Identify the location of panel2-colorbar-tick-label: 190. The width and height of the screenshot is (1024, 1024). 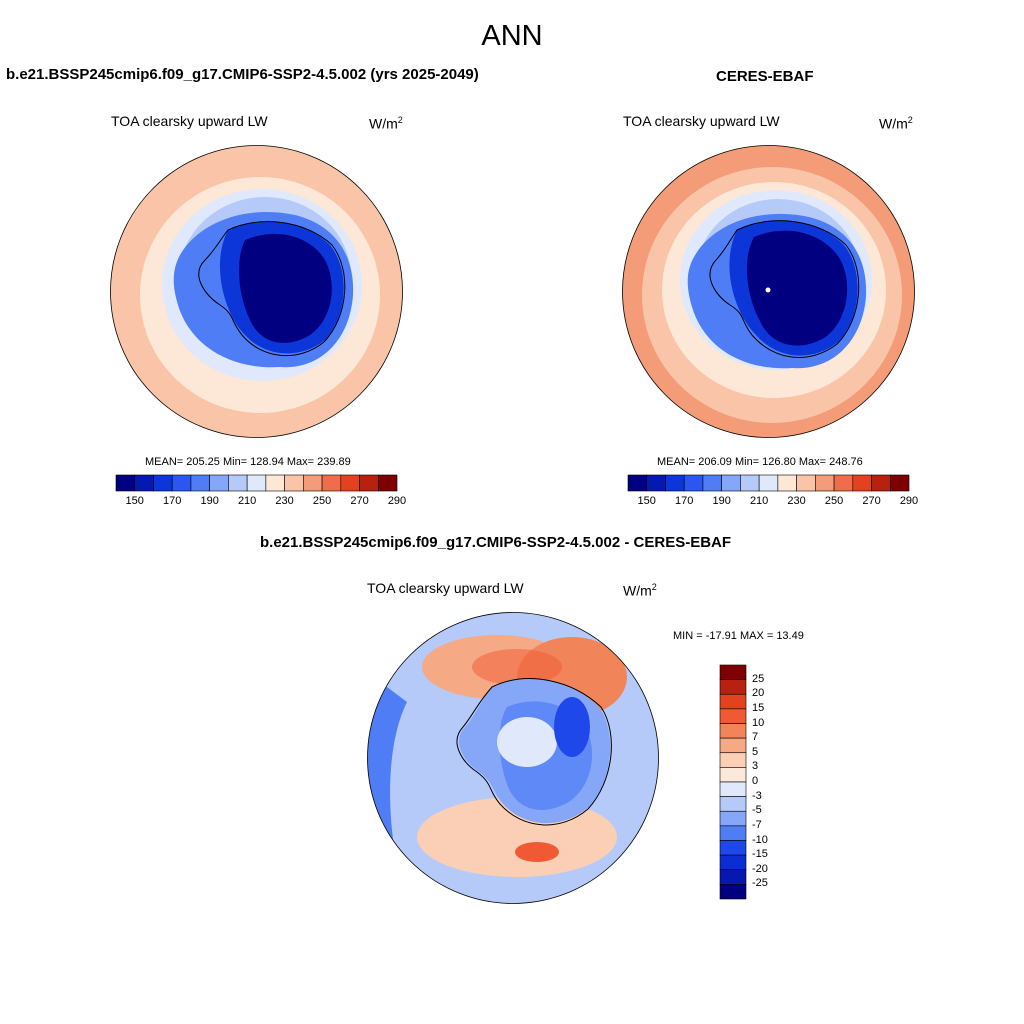
(721, 501).